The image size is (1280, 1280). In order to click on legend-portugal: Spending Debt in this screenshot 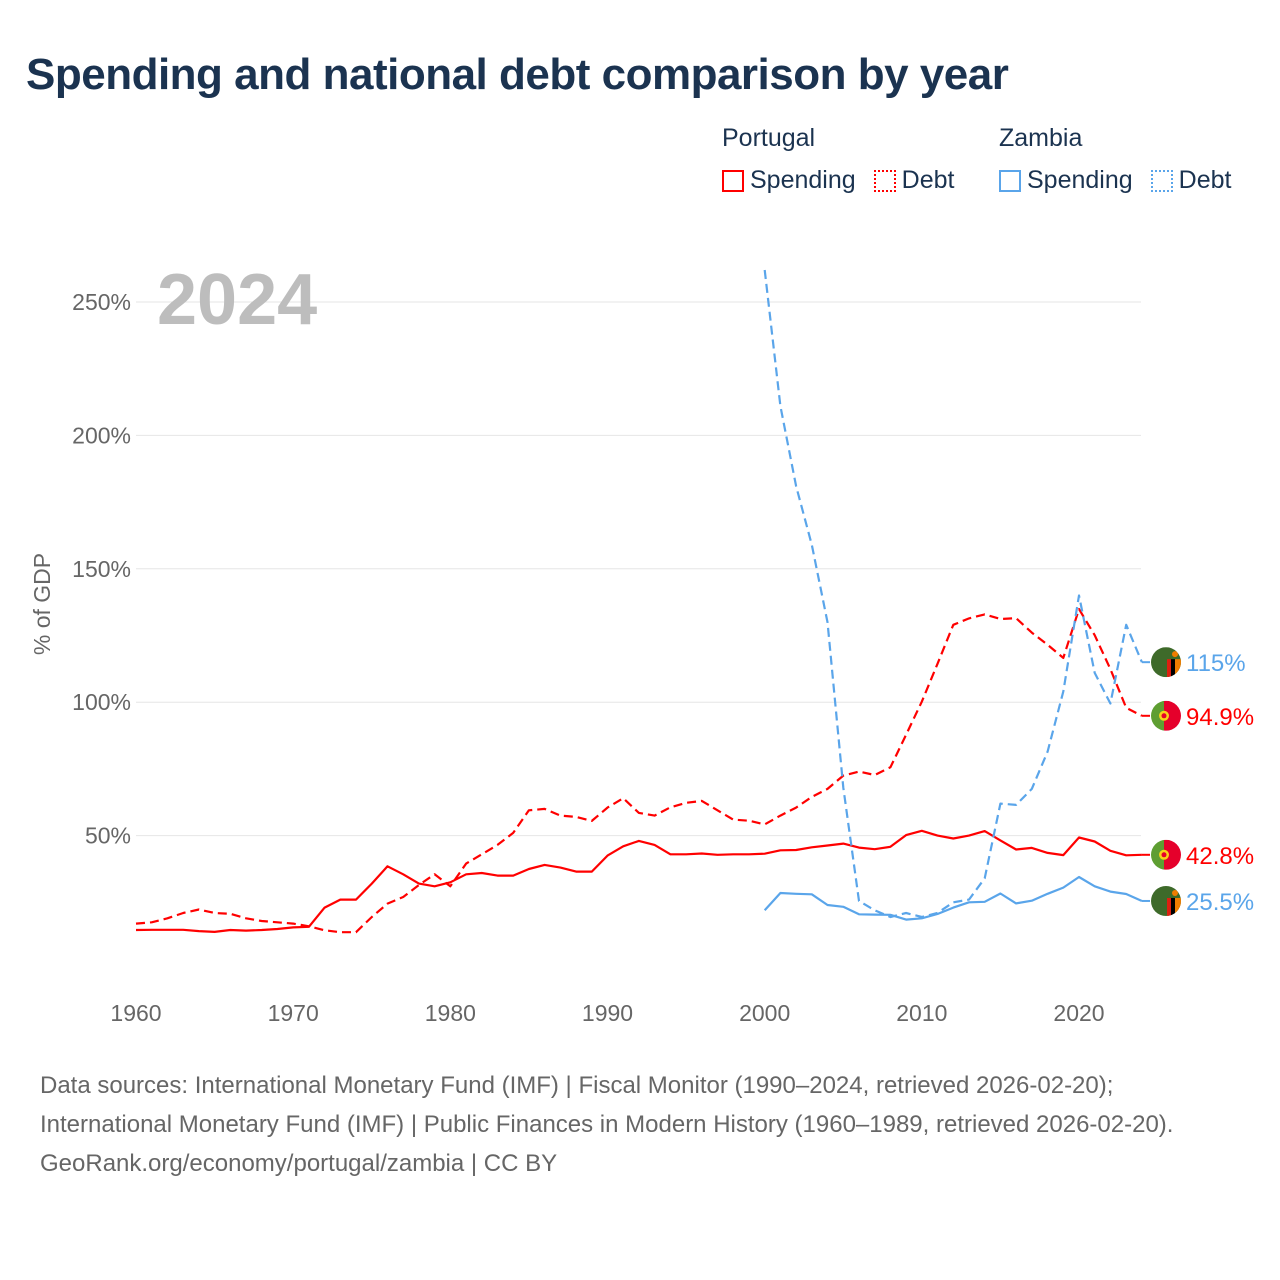, I will do `click(838, 180)`.